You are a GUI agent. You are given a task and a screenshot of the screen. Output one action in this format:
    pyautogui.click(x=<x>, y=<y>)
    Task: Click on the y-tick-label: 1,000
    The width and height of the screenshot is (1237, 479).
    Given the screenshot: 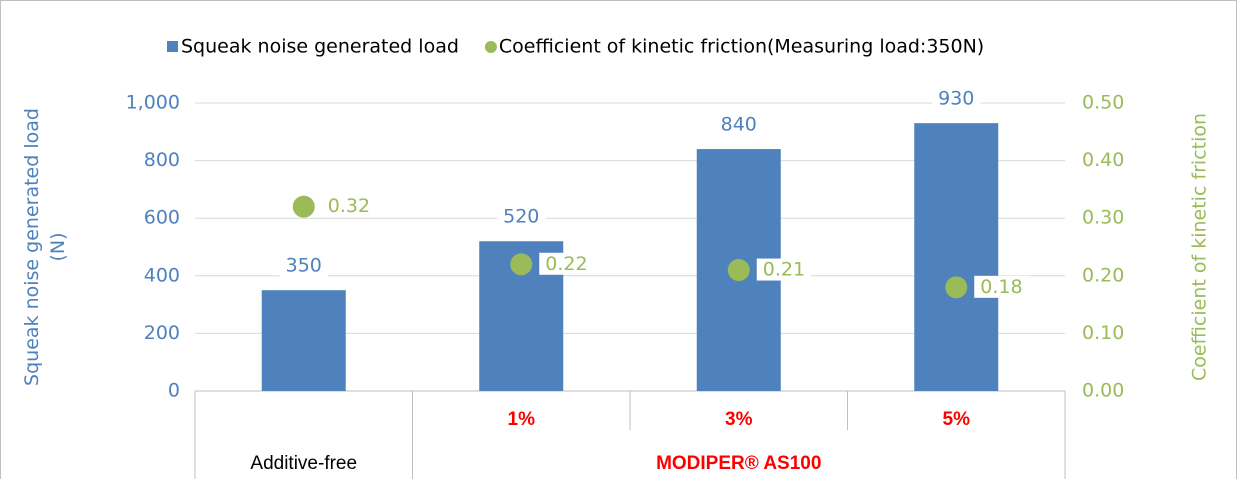 What is the action you would take?
    pyautogui.click(x=153, y=103)
    